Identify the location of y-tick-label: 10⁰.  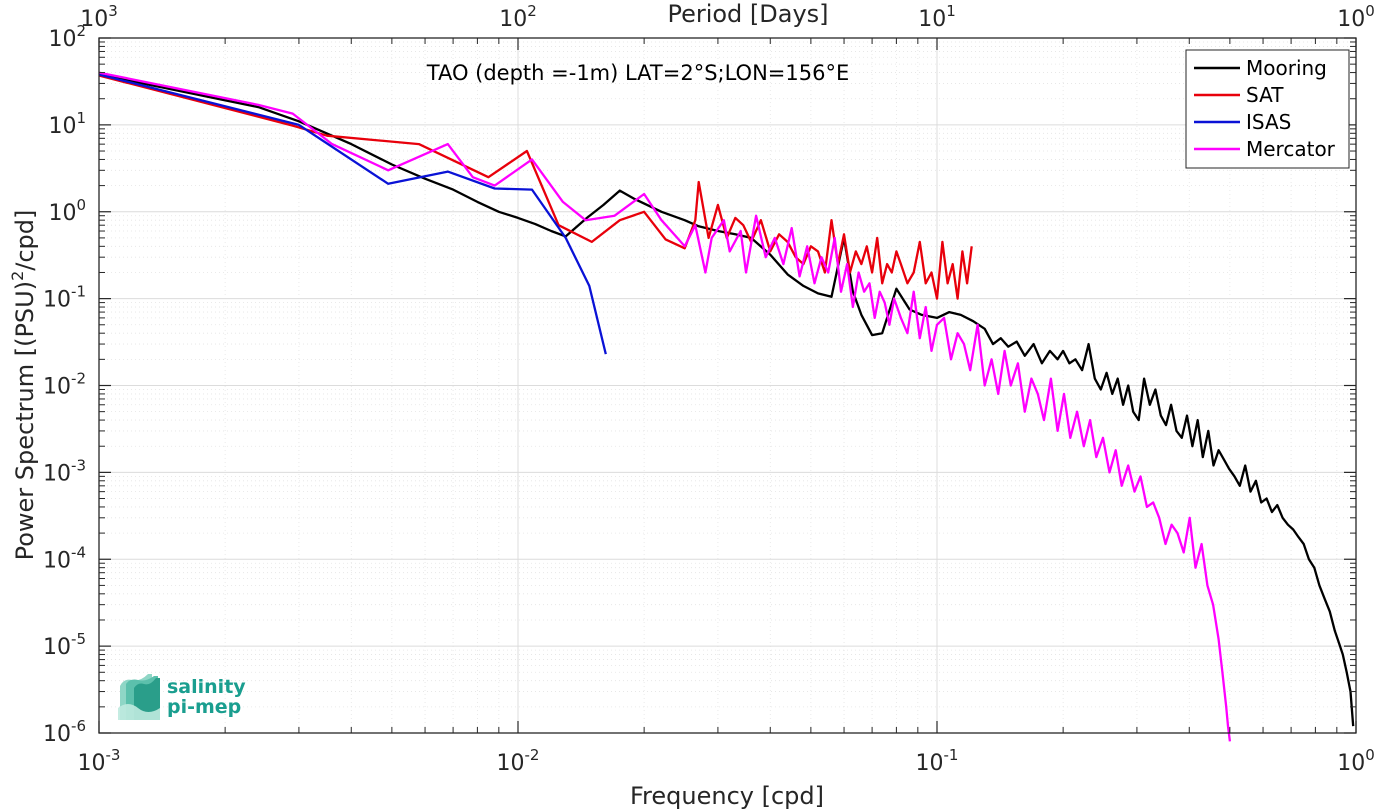
(67, 211).